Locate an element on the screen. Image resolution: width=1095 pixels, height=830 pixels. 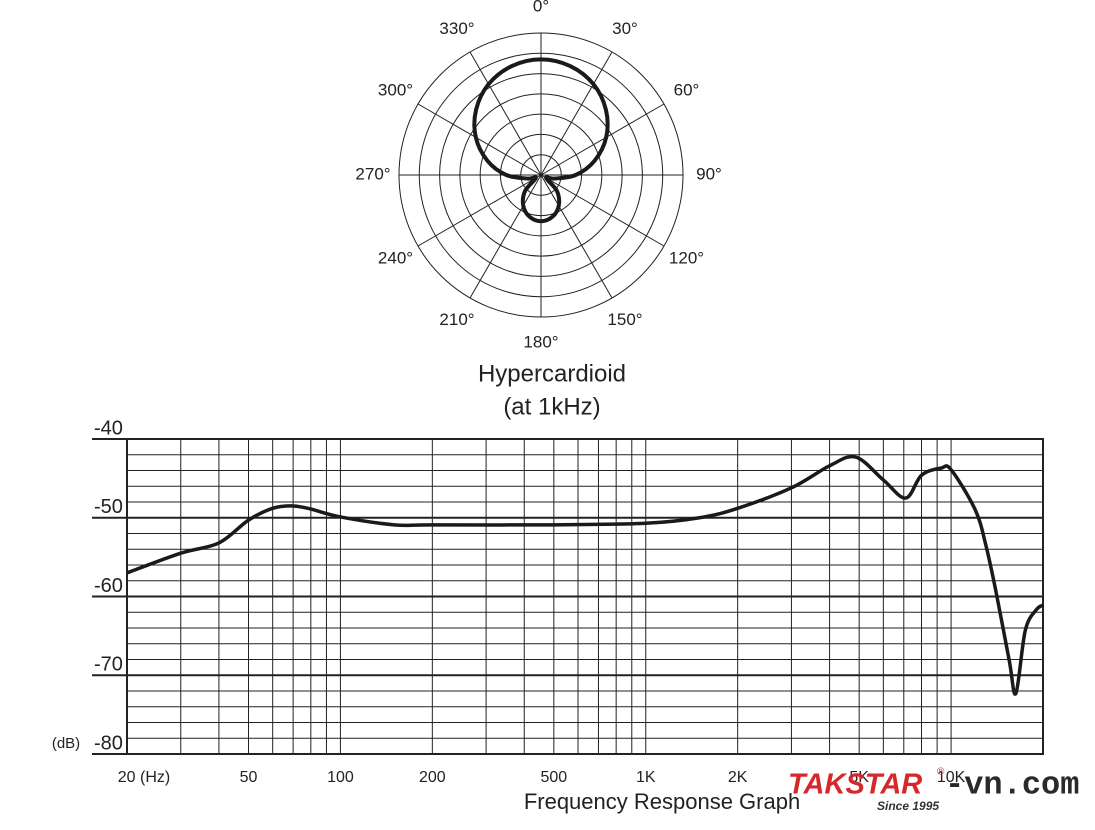
y-tick-label: -80 is located at coordinates (108, 743).